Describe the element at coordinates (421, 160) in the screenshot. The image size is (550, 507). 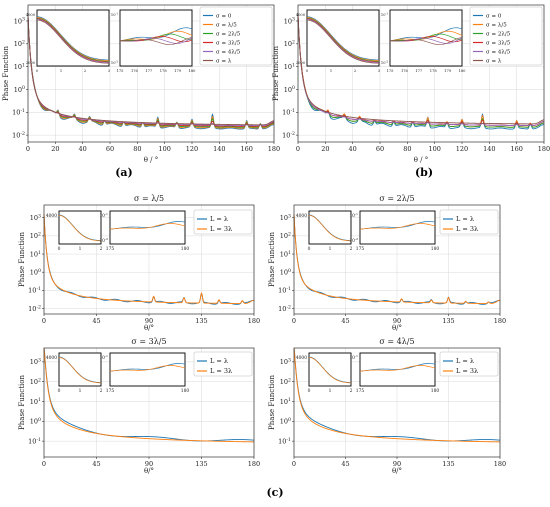
I see `x-axis-label: θ / °` at that location.